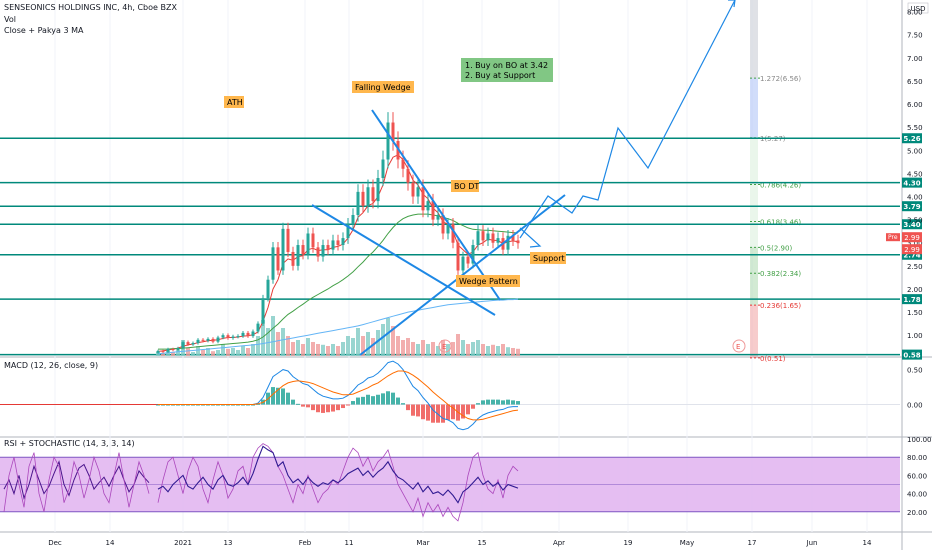 This screenshot has width=932, height=550. What do you see at coordinates (55, 543) in the screenshot?
I see `time-tick: Dec` at bounding box center [55, 543].